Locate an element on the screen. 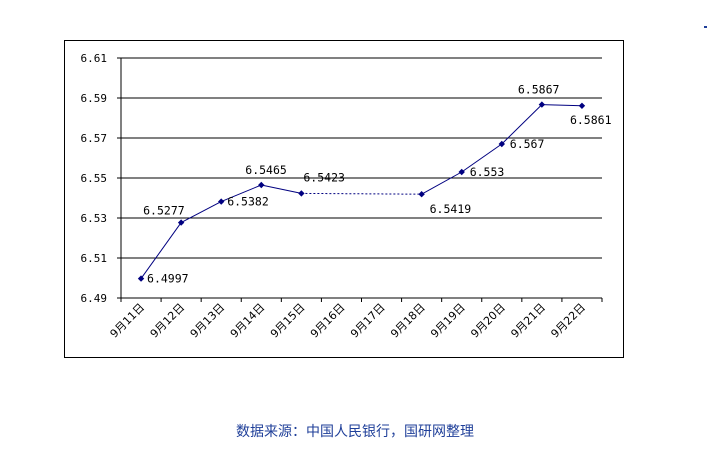 The height and width of the screenshot is (470, 710). x-tick-label: 9月20日 is located at coordinates (488, 321).